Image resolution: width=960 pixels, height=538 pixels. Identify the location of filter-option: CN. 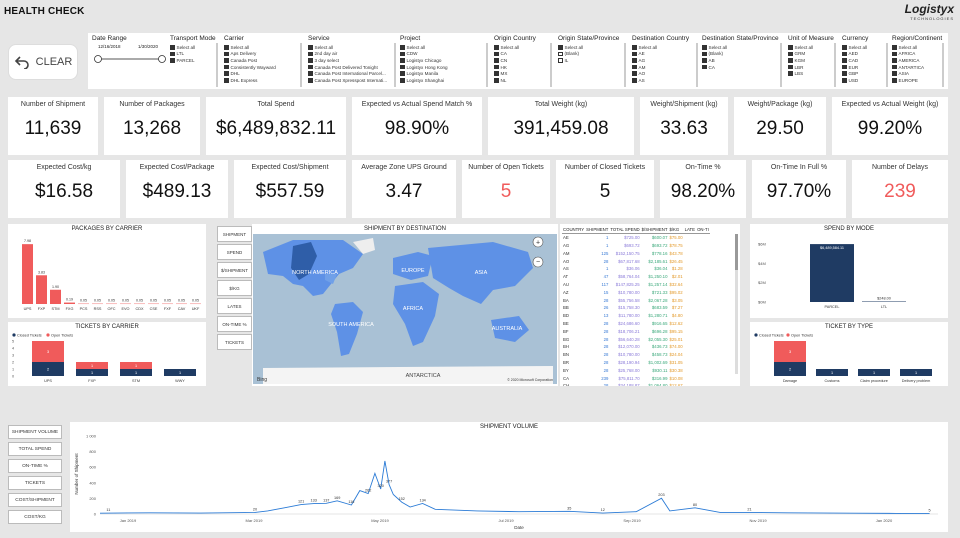
(524, 60).